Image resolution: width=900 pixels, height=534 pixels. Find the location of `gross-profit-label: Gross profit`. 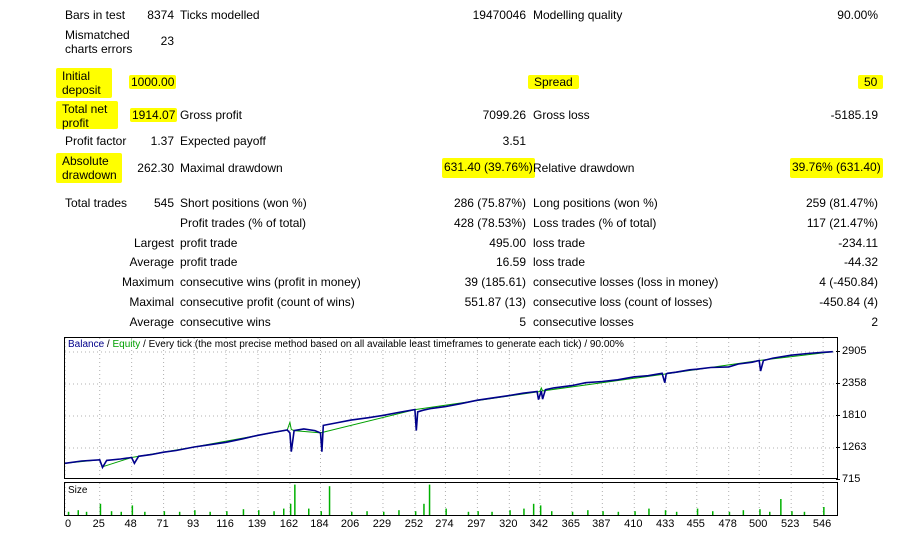

gross-profit-label: Gross profit is located at coordinates (211, 115).